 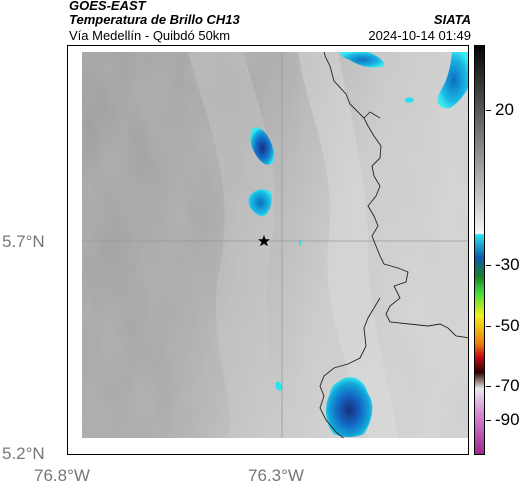 I want to click on cbar-label-m90: -90, so click(x=507, y=419).